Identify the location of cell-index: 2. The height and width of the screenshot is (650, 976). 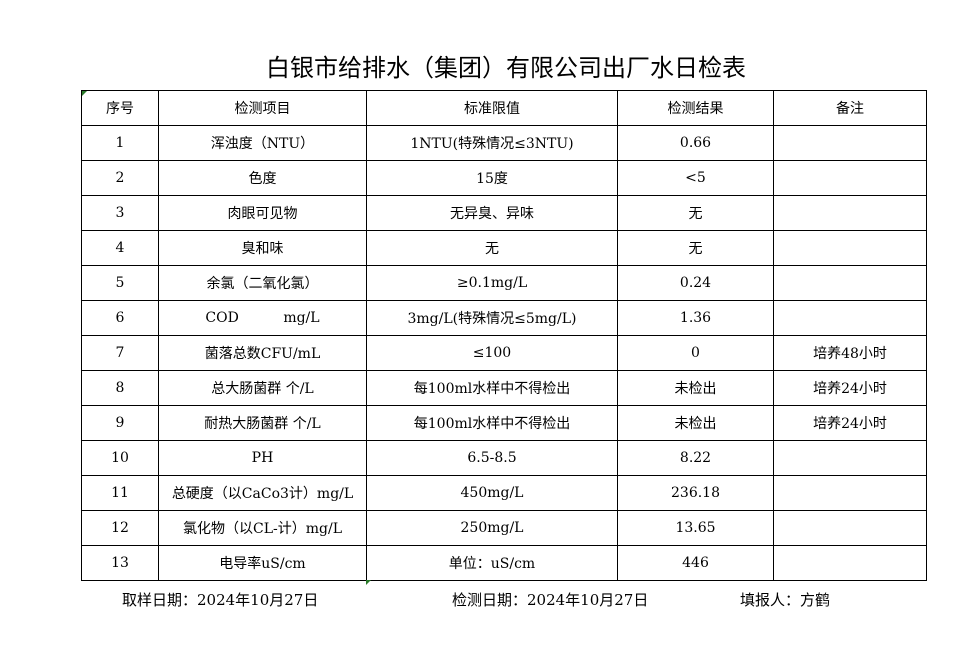
(120, 178).